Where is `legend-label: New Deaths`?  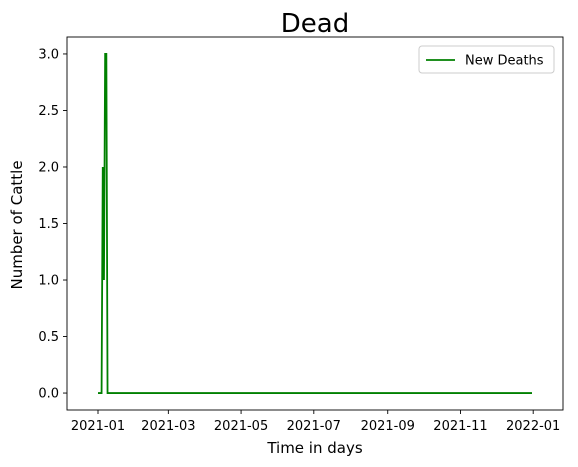 legend-label: New Deaths is located at coordinates (504, 61).